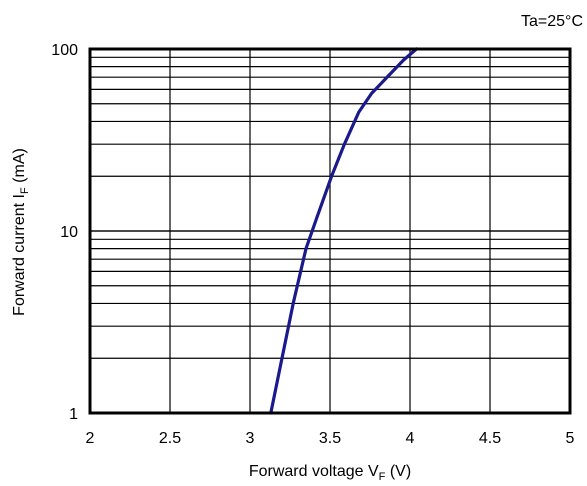 This screenshot has width=587, height=486. What do you see at coordinates (69, 232) in the screenshot?
I see `y-tick-label: 10` at bounding box center [69, 232].